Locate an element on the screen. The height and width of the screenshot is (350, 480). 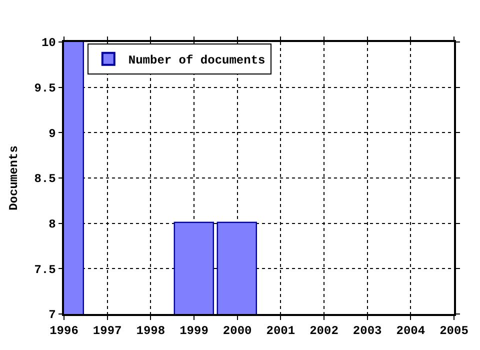
y-tick-label: 9 is located at coordinates (52, 133).